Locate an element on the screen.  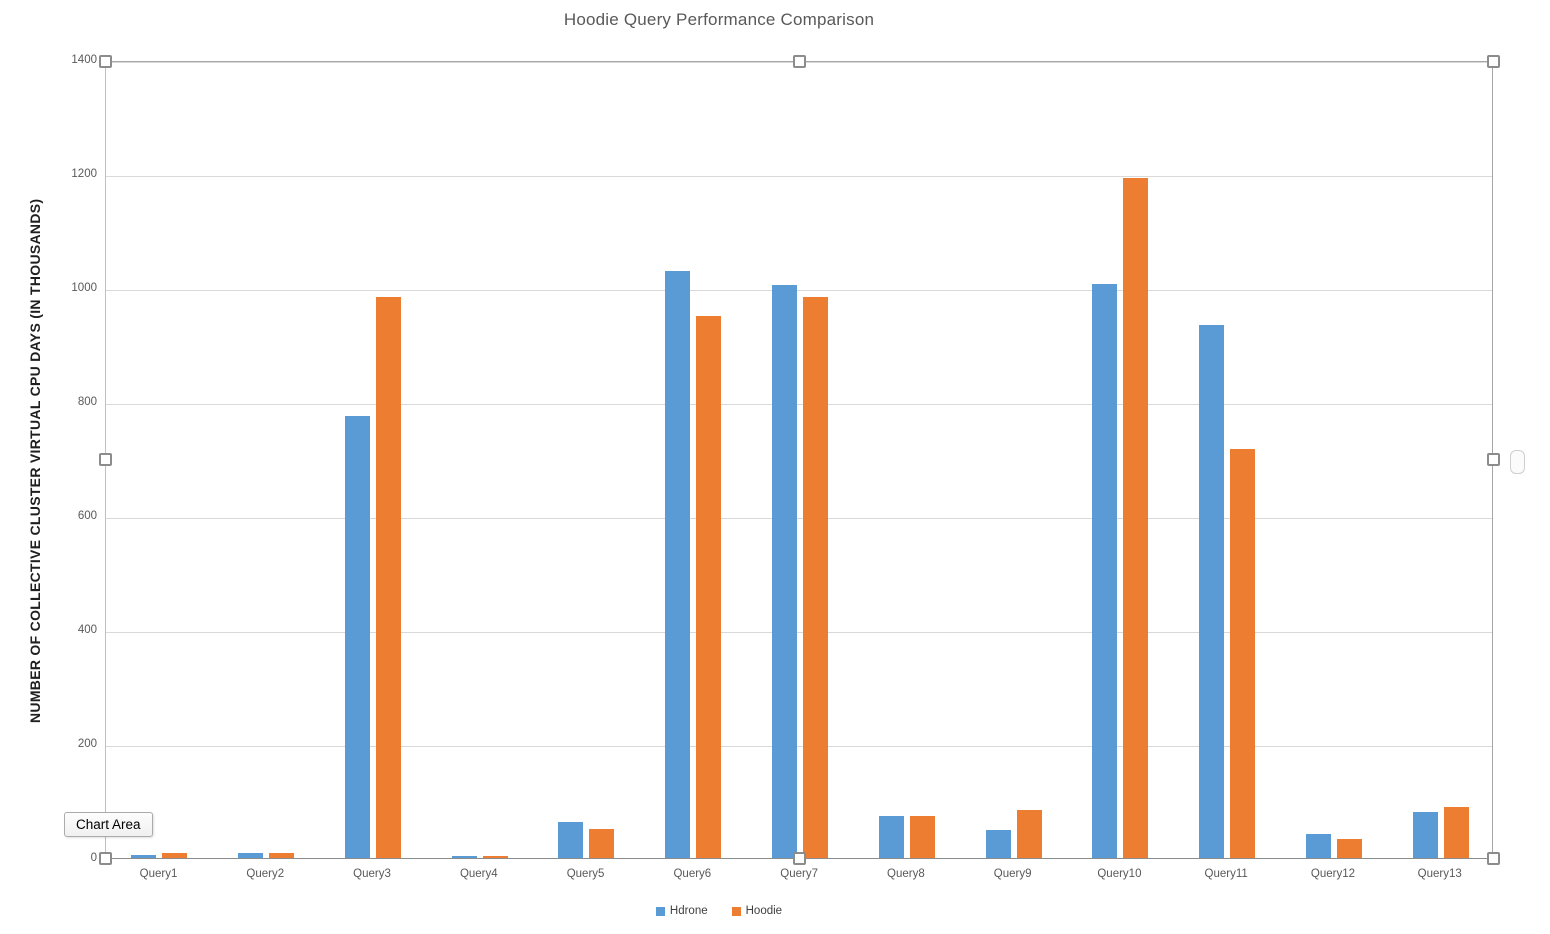
selection-handle-top-right is located at coordinates (1493, 61).